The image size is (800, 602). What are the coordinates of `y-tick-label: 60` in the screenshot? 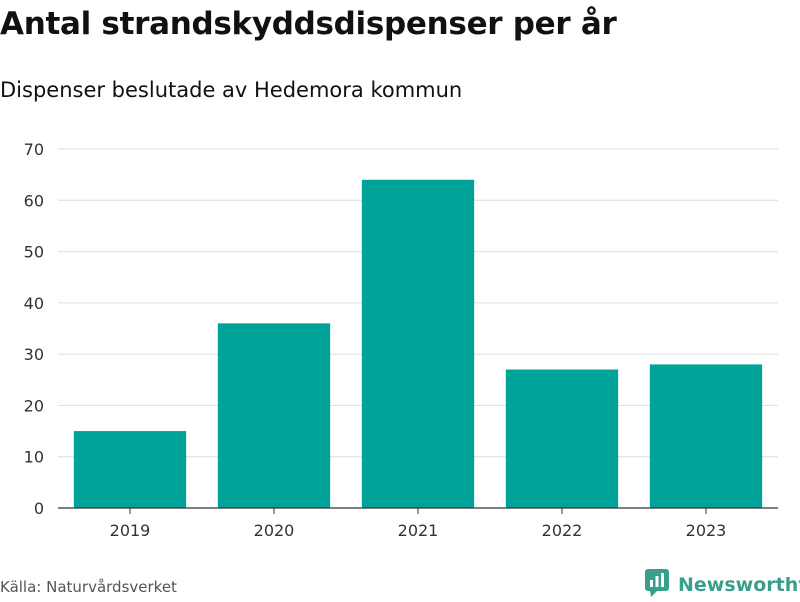 It's located at (34, 200).